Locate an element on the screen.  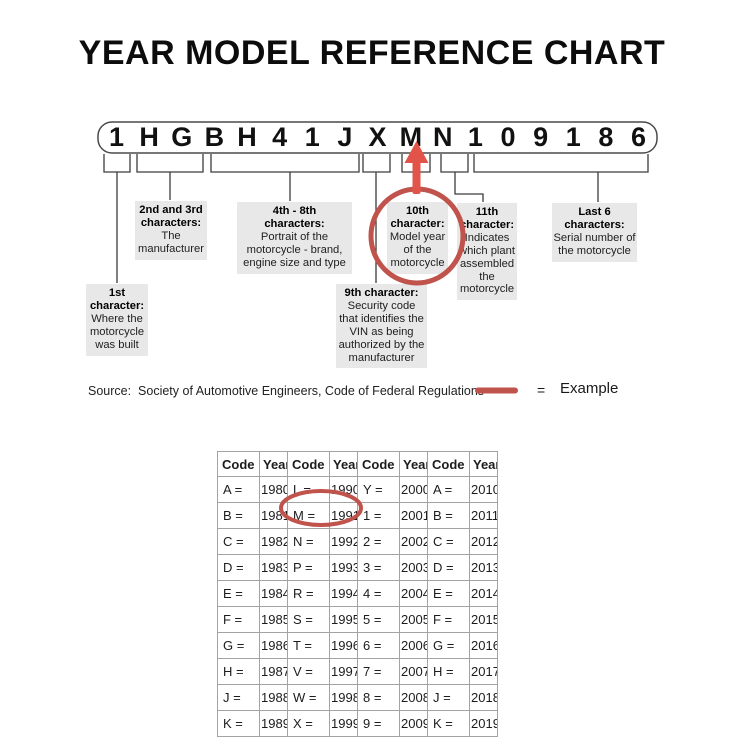
table-header-row: CodeYearCodeYearCodeYearCodeYear is located at coordinates (357, 464).